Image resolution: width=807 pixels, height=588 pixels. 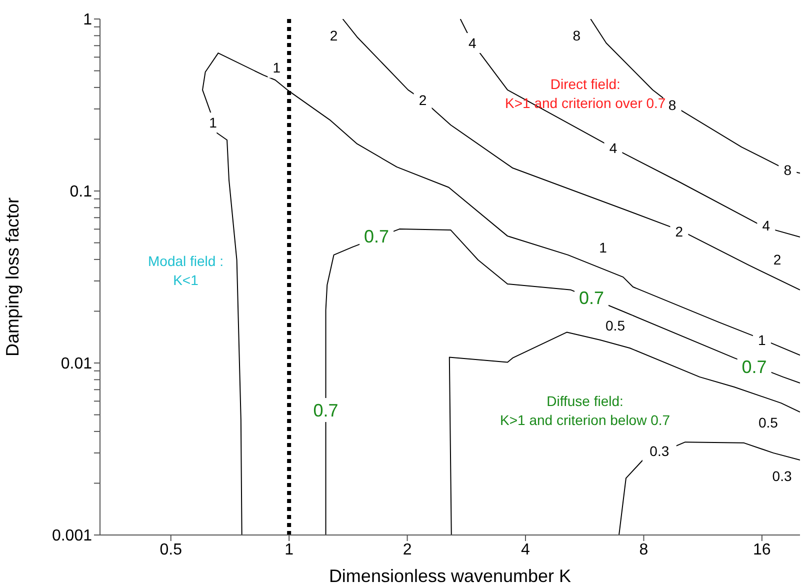 I want to click on x-axis-title: Dimensionless wavenumber K, so click(x=450, y=576).